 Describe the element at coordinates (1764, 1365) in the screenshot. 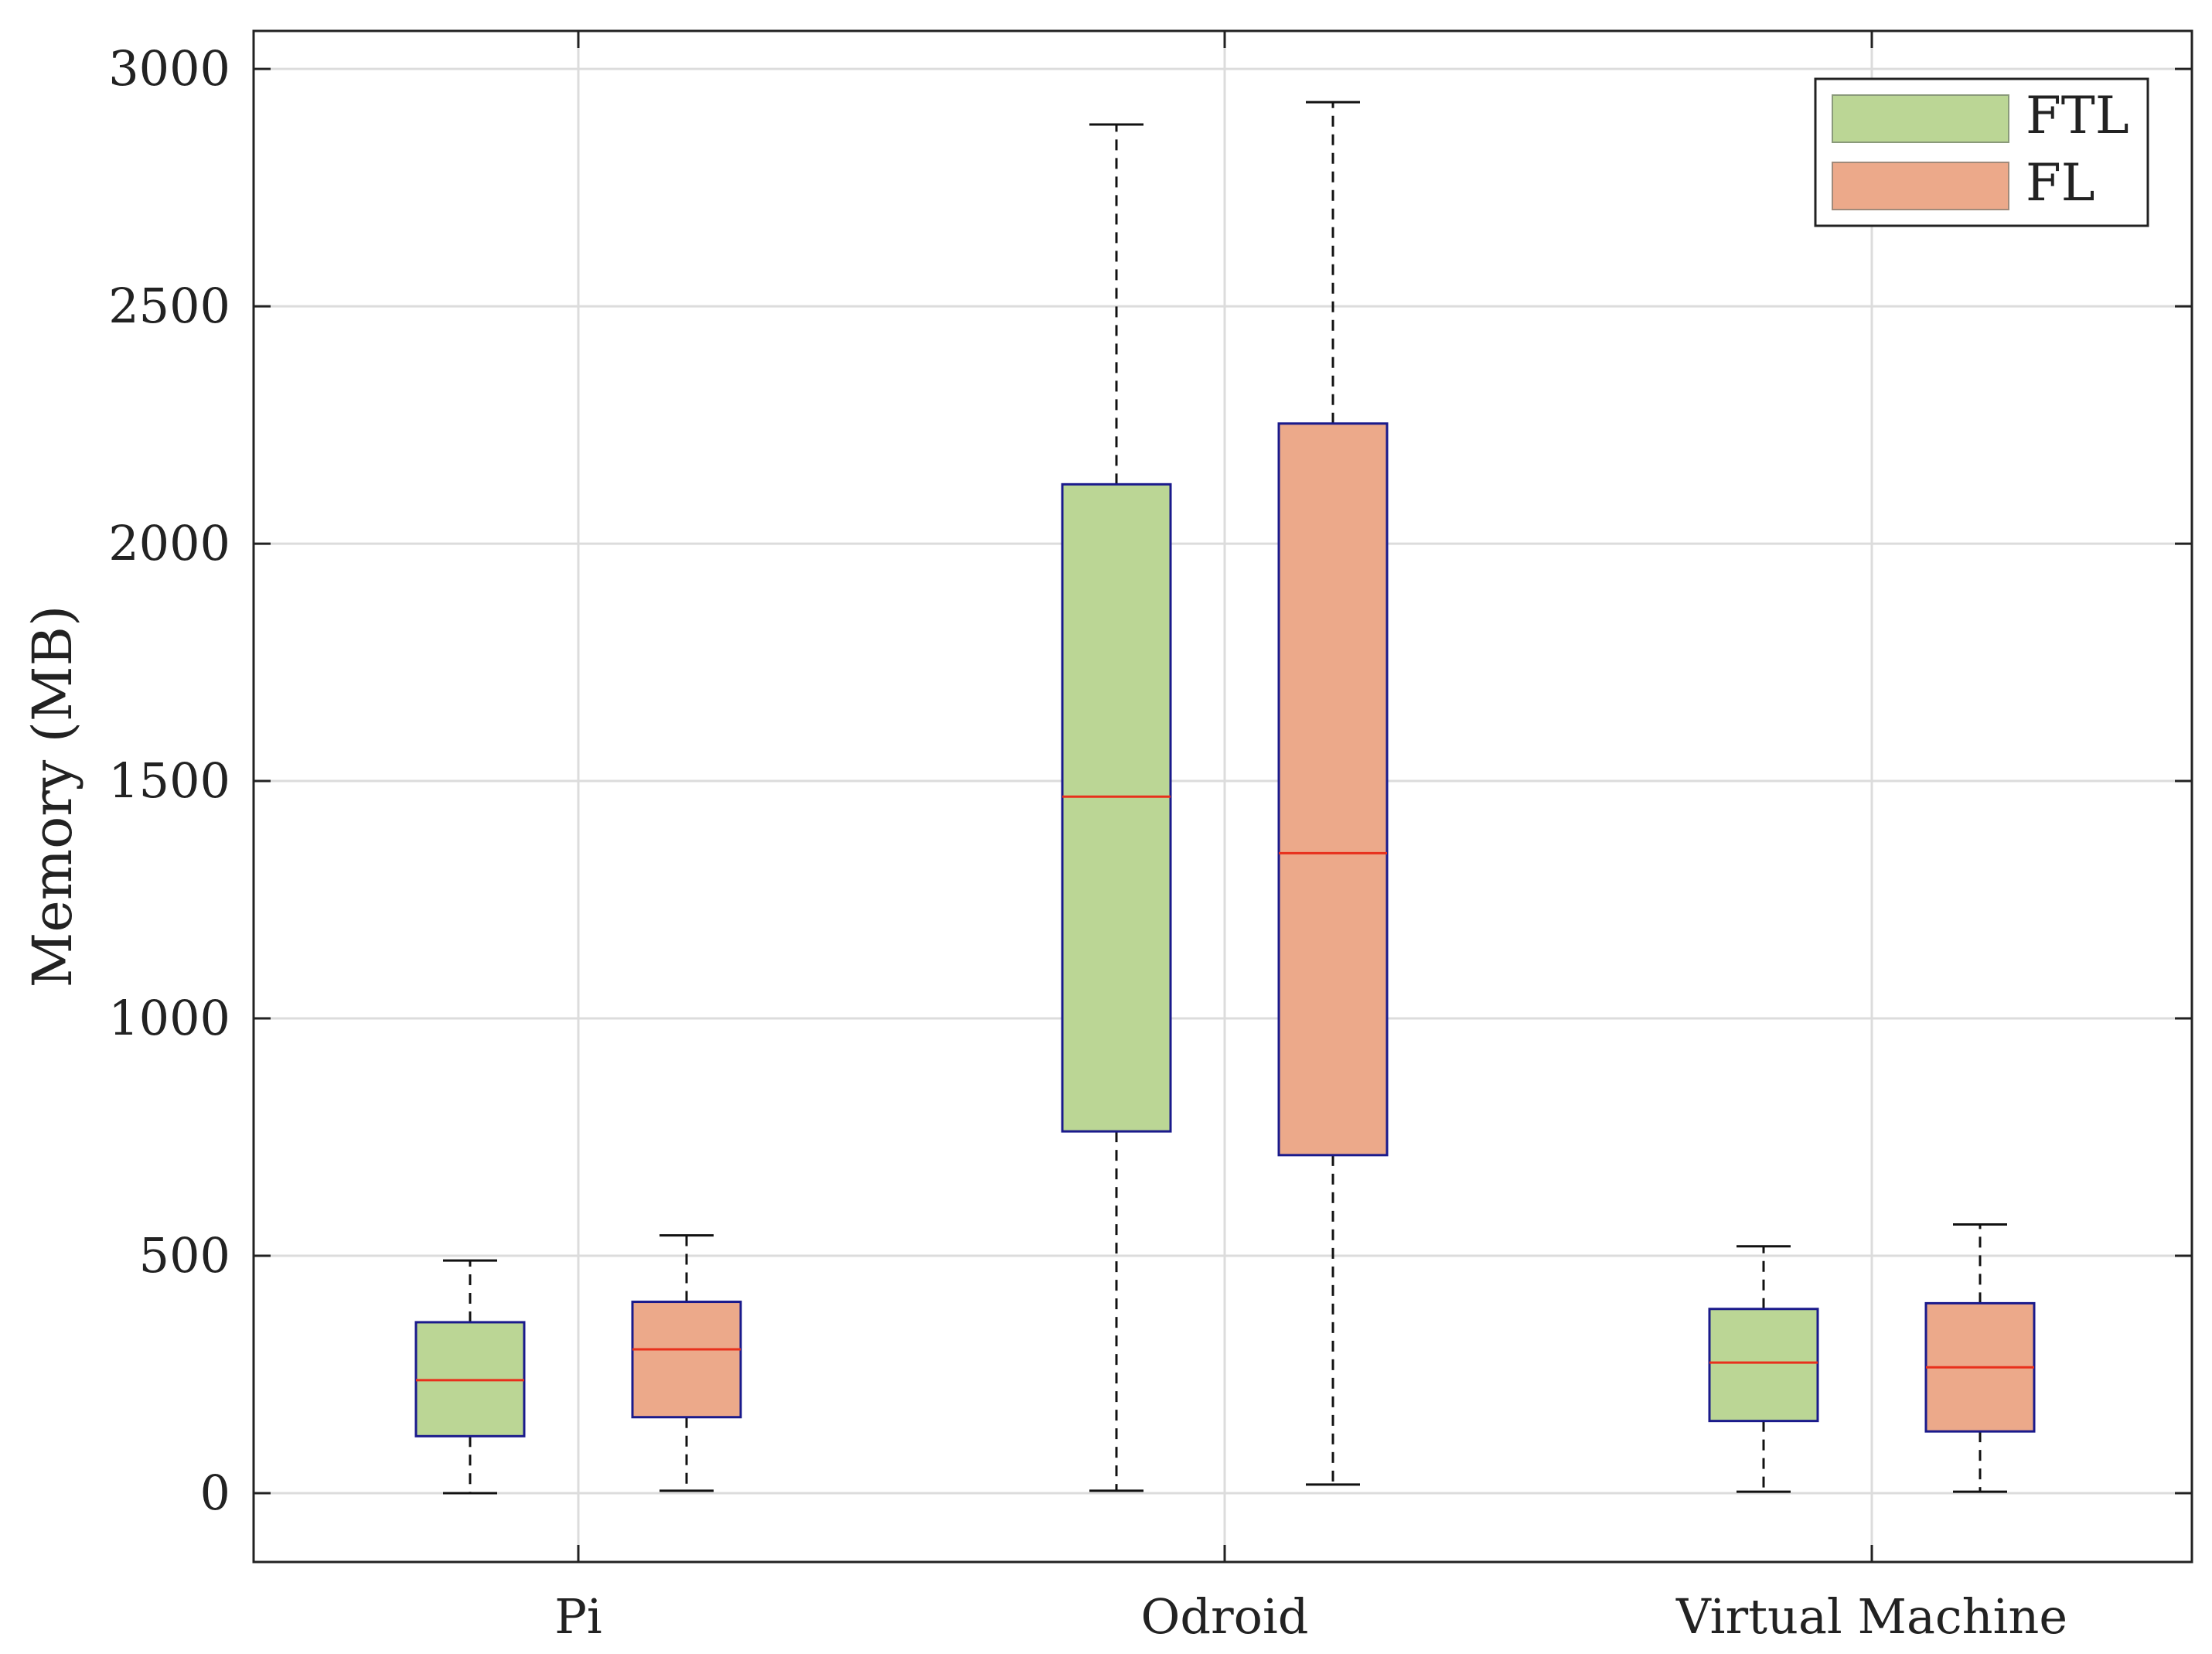

I see `box-ftl-virtual-machine` at that location.